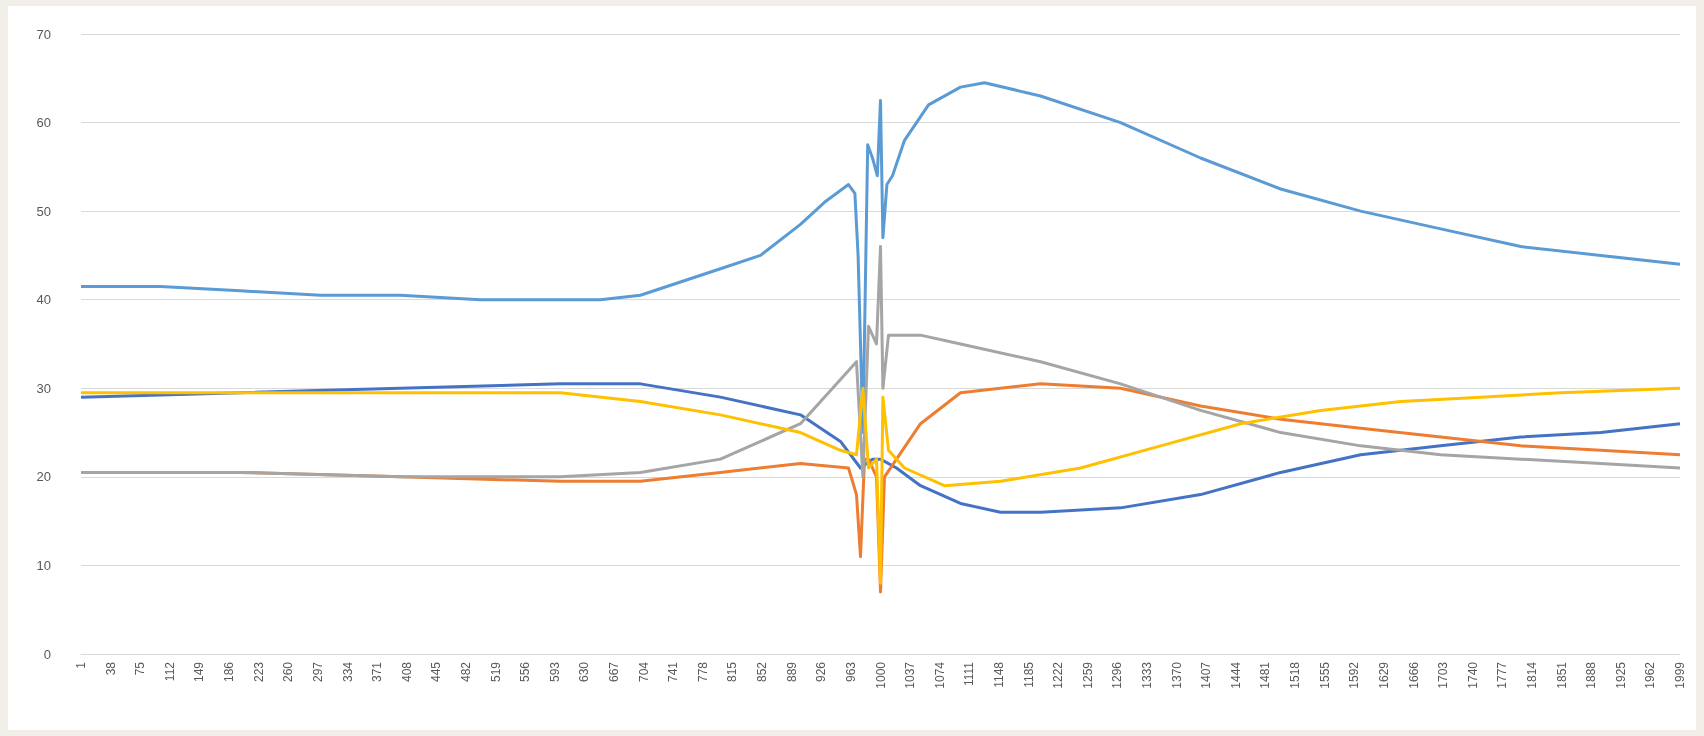  I want to click on x-tick-label: 1444, so click(1235, 675).